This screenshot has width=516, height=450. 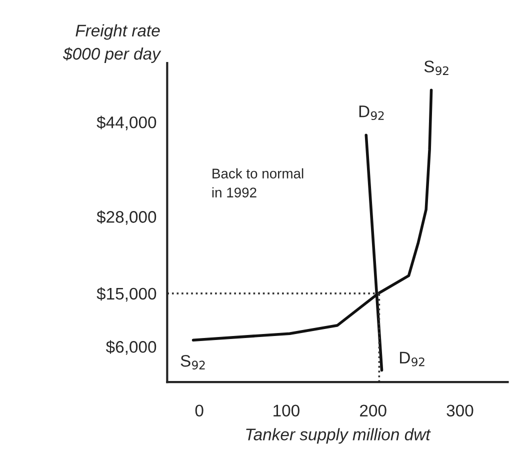 What do you see at coordinates (126, 123) in the screenshot?
I see `y-tick-label: $44,000` at bounding box center [126, 123].